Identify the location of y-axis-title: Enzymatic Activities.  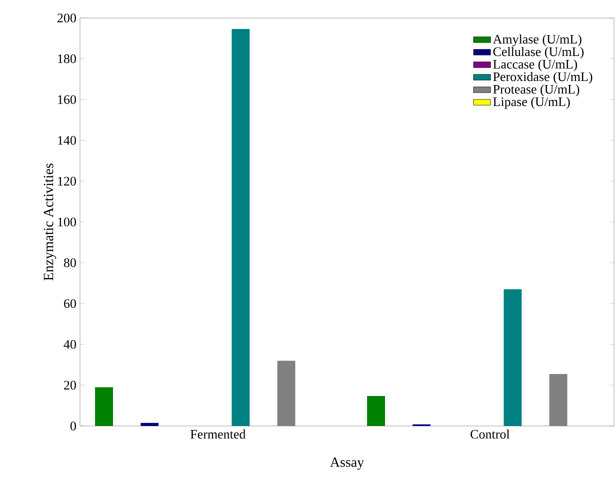
(50, 222).